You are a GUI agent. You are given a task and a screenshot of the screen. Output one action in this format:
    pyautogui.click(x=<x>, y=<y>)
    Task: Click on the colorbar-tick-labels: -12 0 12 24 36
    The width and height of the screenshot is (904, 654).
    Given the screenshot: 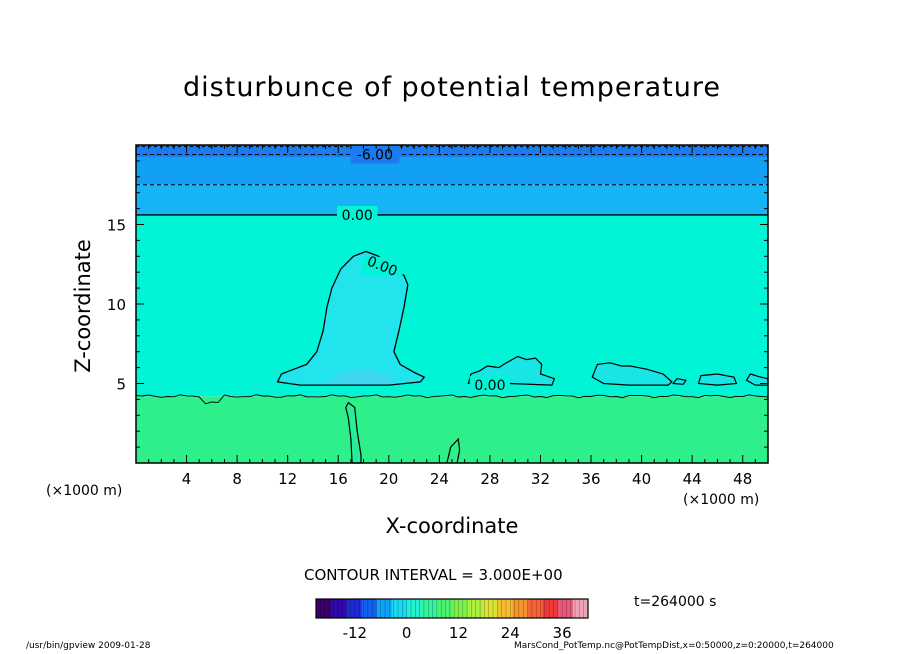 What is the action you would take?
    pyautogui.click(x=457, y=633)
    